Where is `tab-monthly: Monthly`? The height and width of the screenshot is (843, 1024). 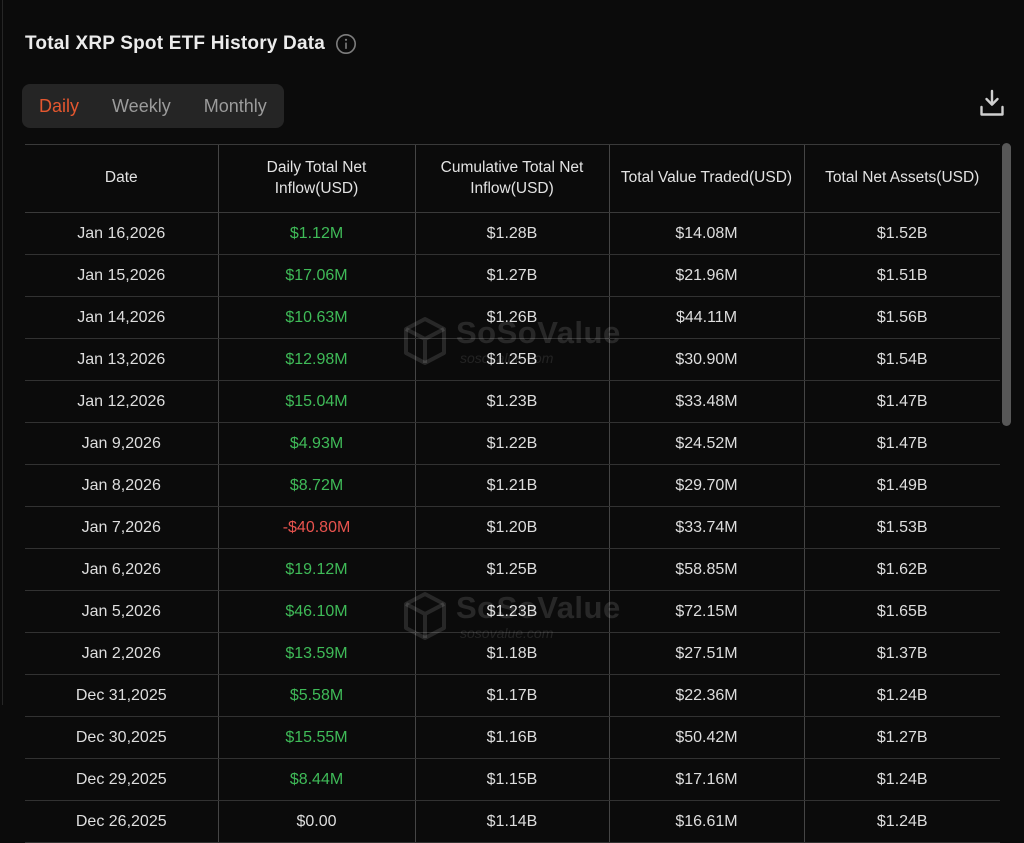 tab-monthly: Monthly is located at coordinates (235, 105).